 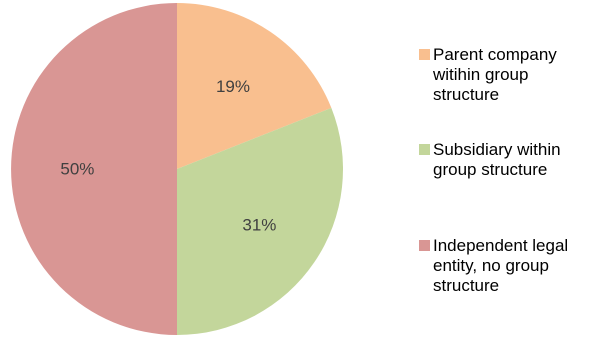 I want to click on data-label-2: 31%, so click(x=259, y=224).